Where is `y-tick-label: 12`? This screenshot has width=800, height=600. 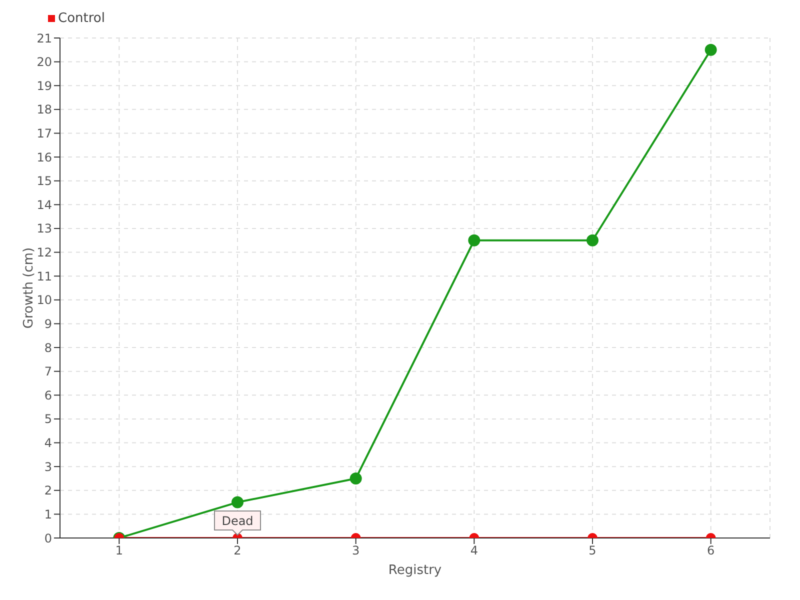 y-tick-label: 12 is located at coordinates (44, 253).